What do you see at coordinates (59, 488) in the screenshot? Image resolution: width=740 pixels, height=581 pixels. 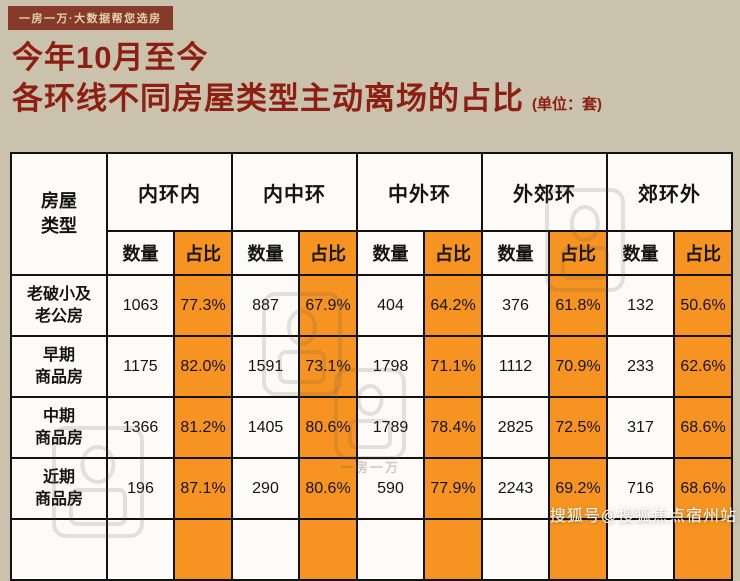 I see `row-label: 近期 商品房` at bounding box center [59, 488].